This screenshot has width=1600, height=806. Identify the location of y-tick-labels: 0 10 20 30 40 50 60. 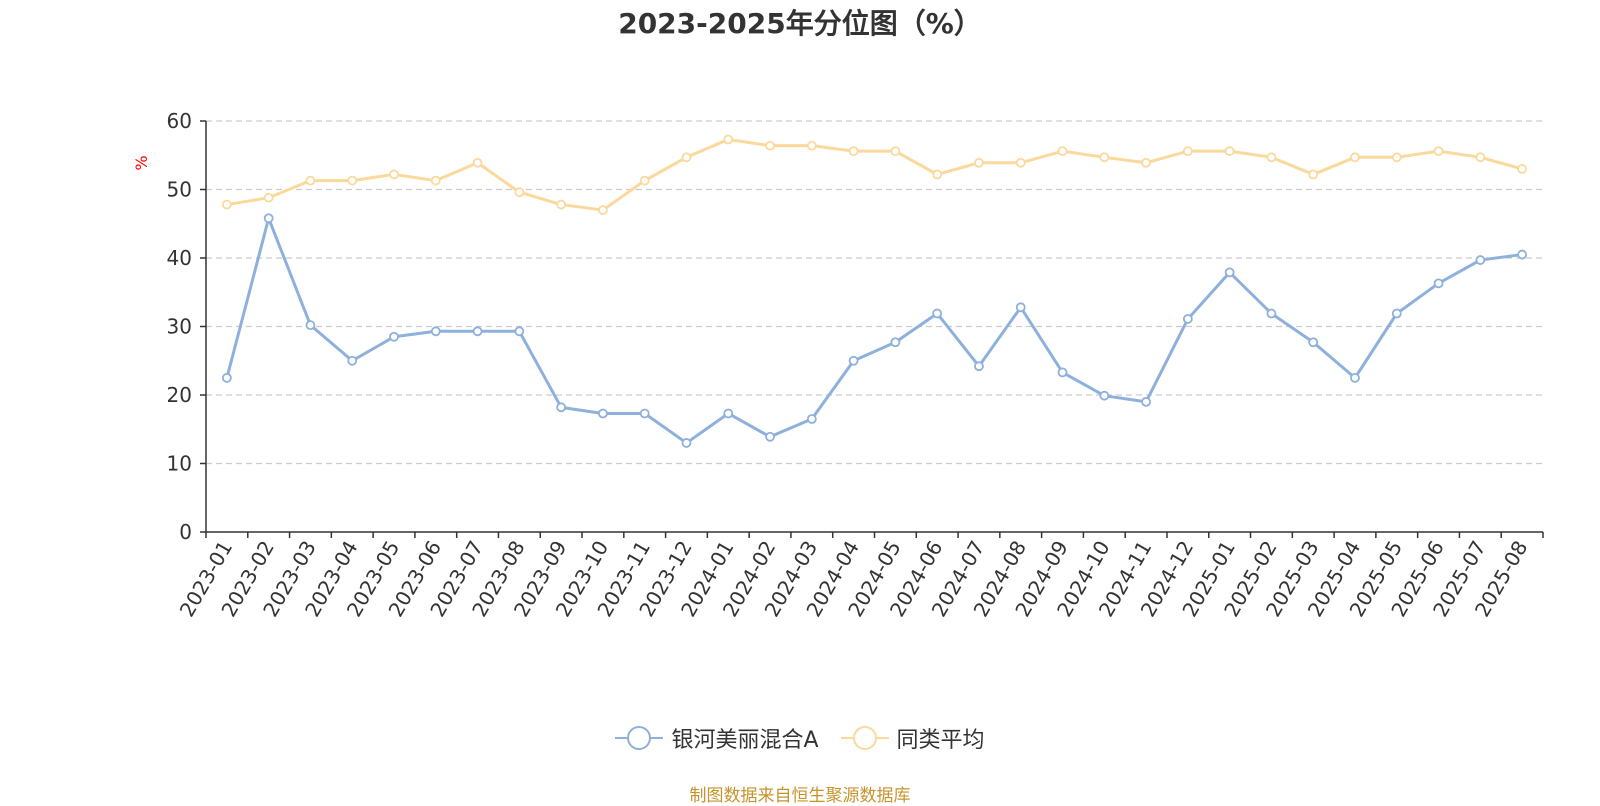
(179, 326).